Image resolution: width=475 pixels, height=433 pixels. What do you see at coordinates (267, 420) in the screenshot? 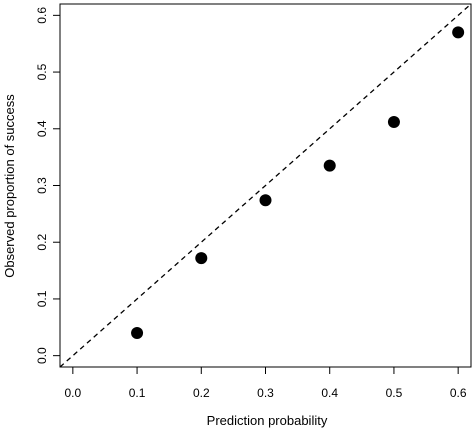
I see `x-axis-title: Prediction probability` at bounding box center [267, 420].